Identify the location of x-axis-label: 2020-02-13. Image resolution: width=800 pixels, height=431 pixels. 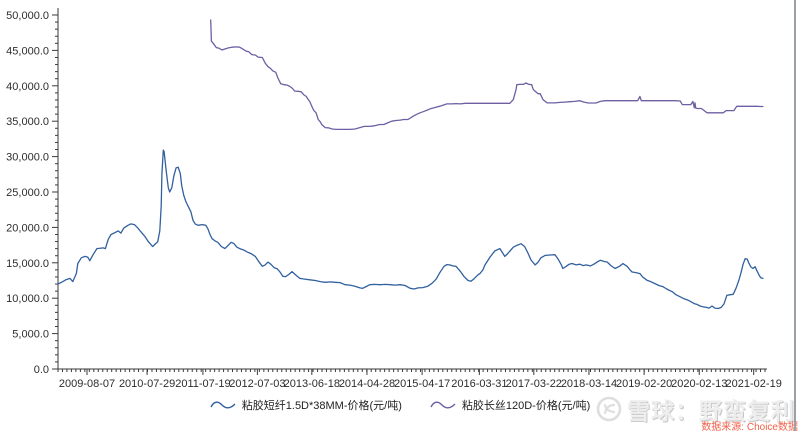
(699, 384).